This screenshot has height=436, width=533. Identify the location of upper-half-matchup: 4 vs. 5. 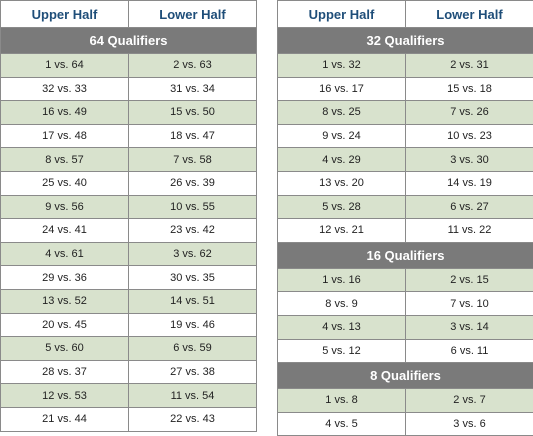
(342, 424).